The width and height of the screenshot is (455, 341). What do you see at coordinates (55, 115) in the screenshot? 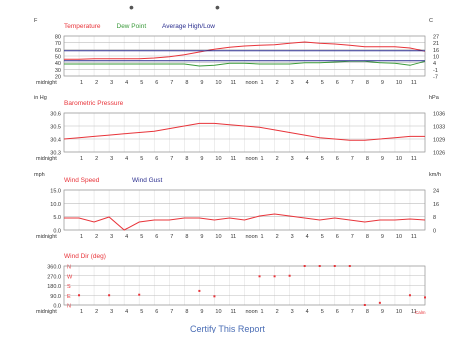
I see `y-tick-label: 30.6` at bounding box center [55, 115].